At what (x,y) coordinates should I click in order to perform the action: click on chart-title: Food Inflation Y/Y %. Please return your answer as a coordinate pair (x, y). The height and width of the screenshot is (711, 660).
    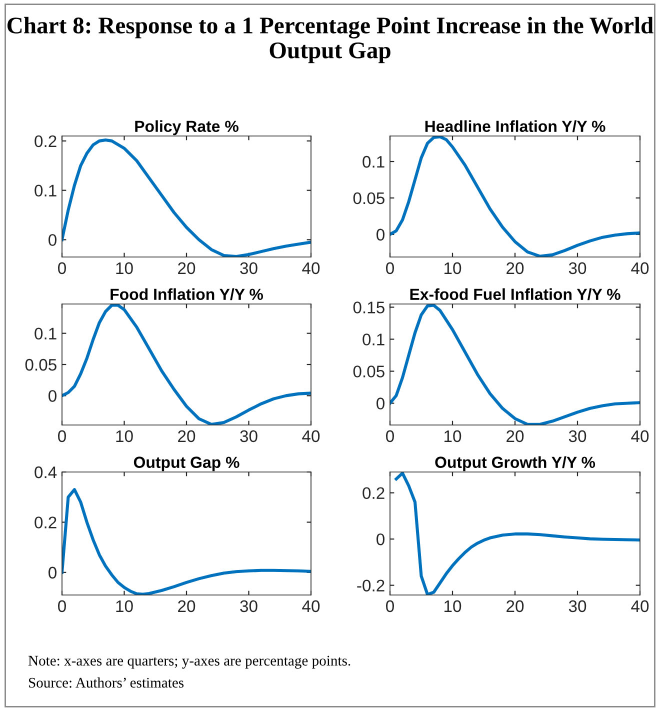
    Looking at the image, I should click on (186, 294).